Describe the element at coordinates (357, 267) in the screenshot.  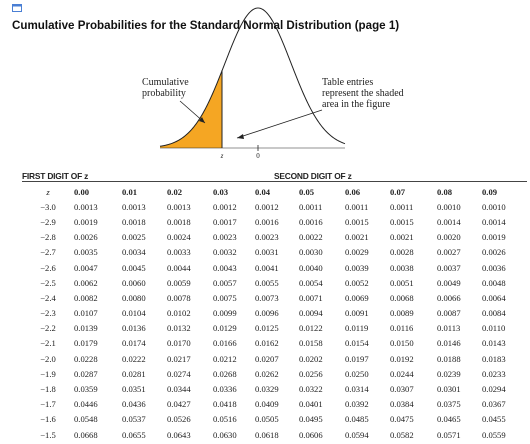
I see `probability-cell: 0.0039` at that location.